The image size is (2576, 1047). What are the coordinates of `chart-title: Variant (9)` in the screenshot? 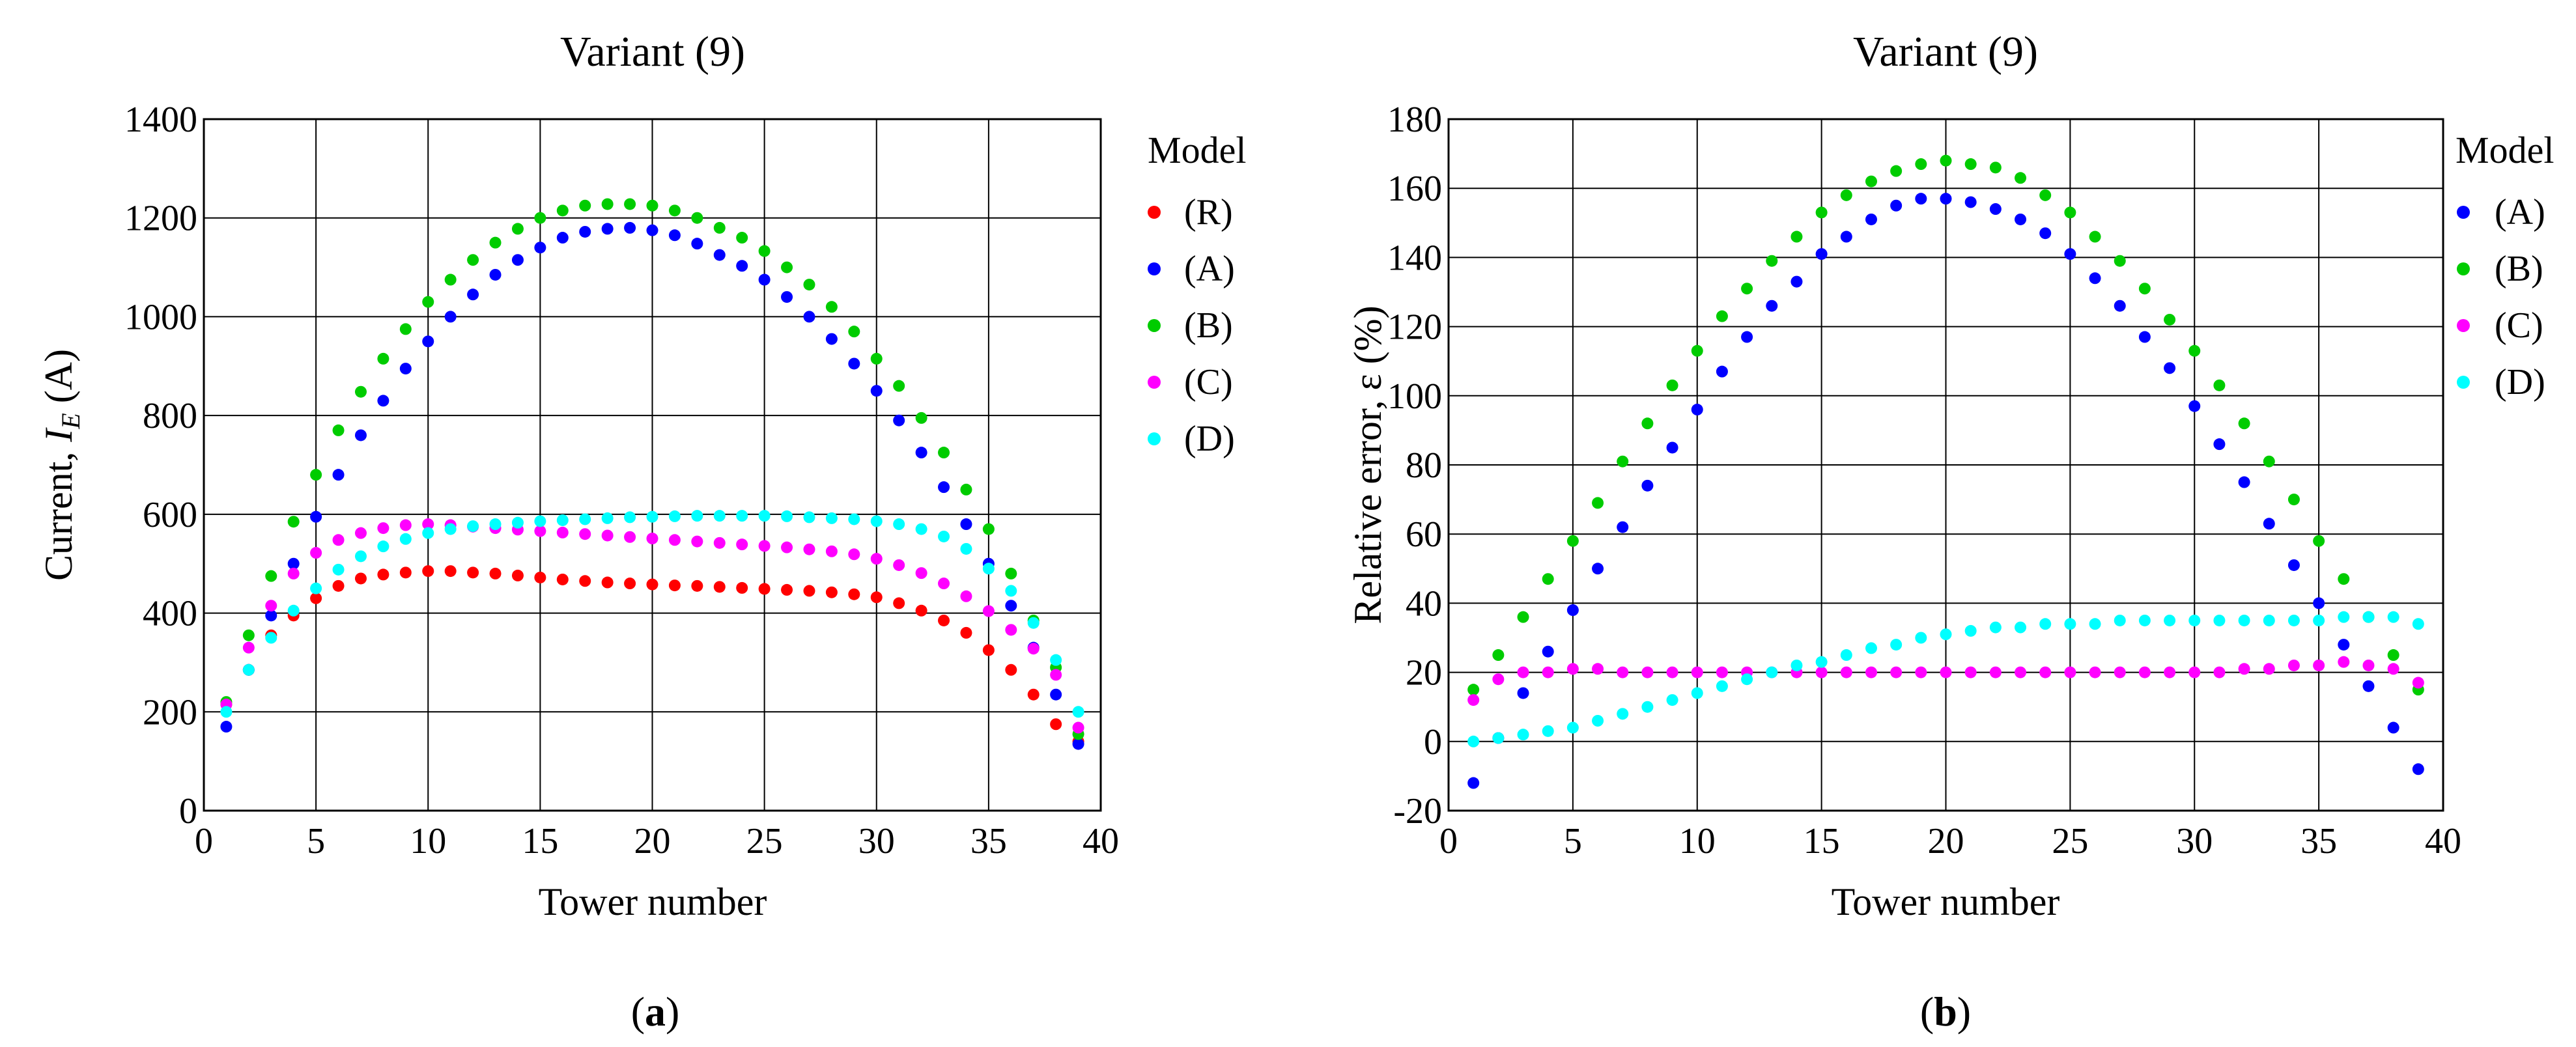 It's located at (652, 52).